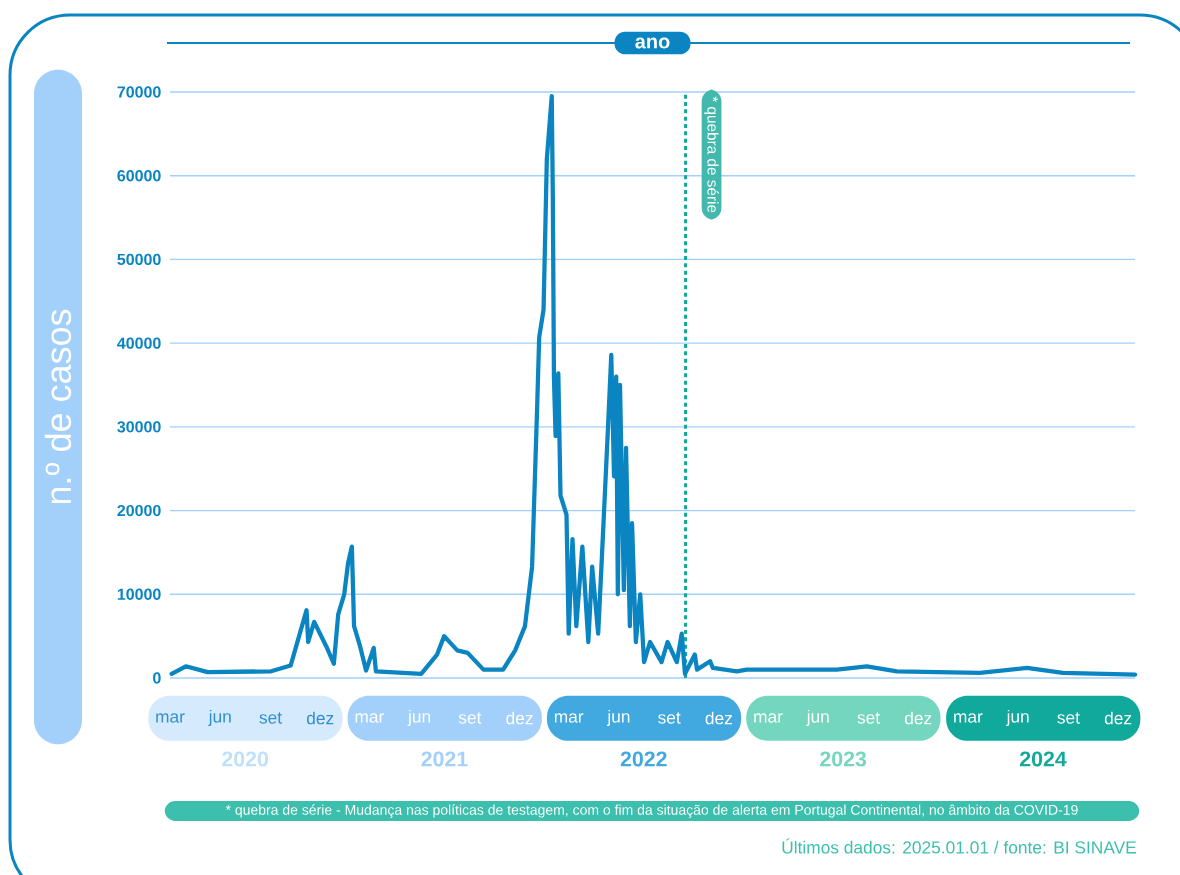 The width and height of the screenshot is (1180, 875). What do you see at coordinates (843, 759) in the screenshot?
I see `text: 2023` at bounding box center [843, 759].